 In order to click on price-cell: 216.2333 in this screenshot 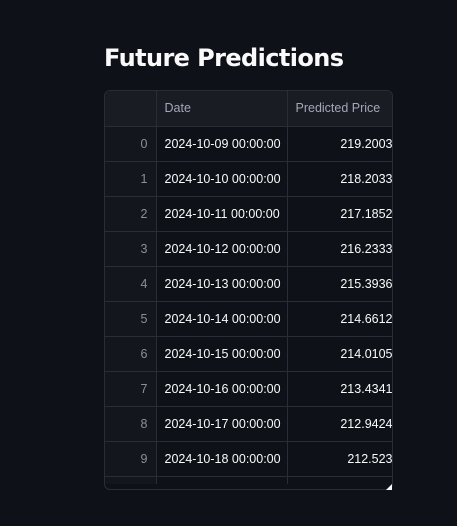, I will do `click(339, 249)`.